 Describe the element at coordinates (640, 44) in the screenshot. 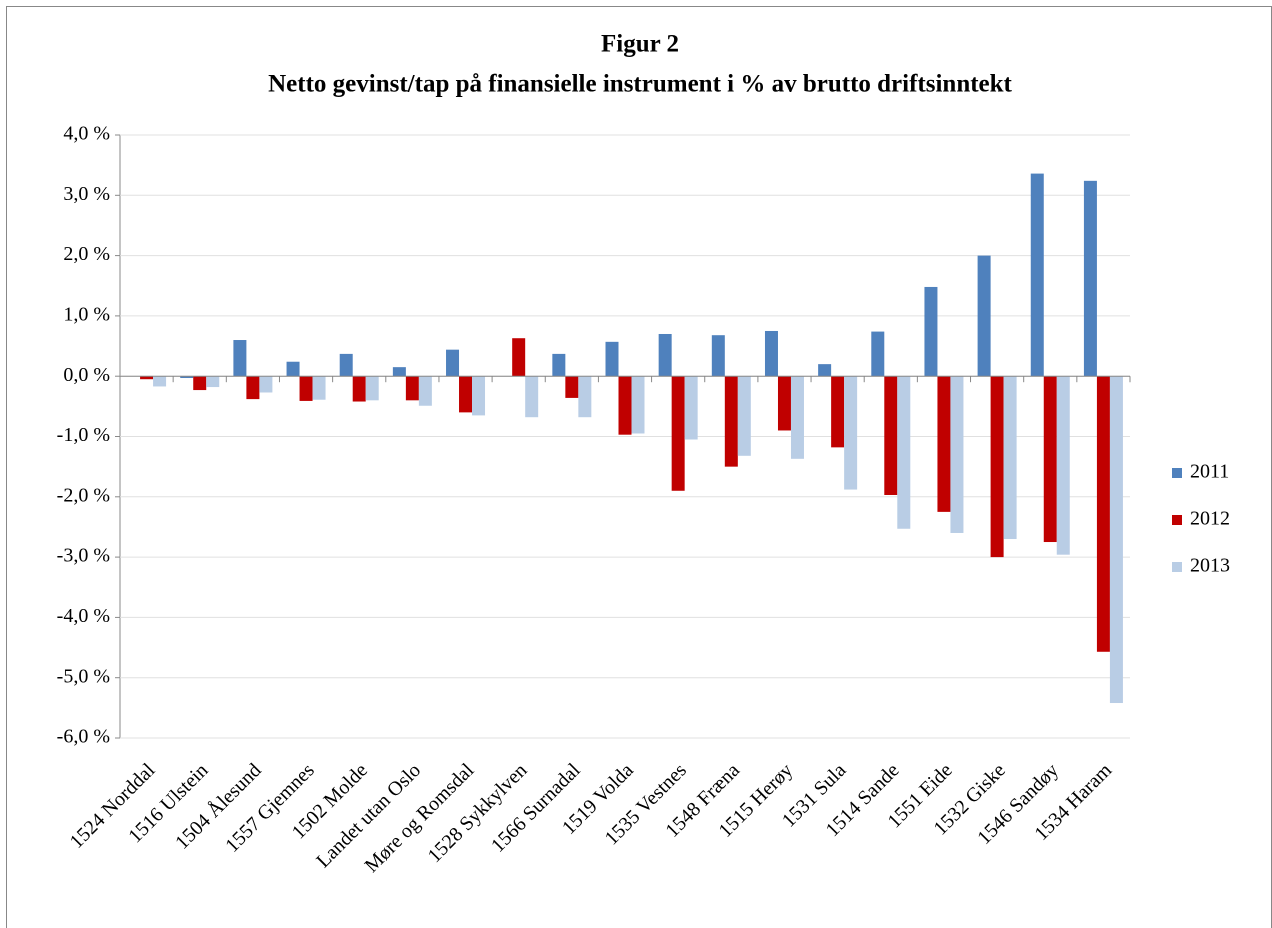

I see `chart-title: Figur 2` at that location.